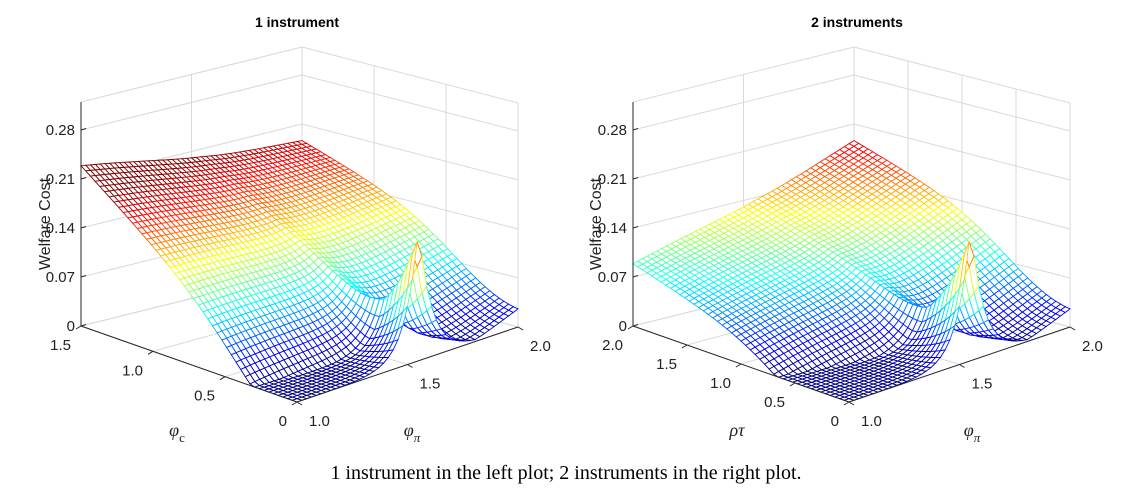  I want to click on right-plot-title: 2 instruments, so click(857, 22).